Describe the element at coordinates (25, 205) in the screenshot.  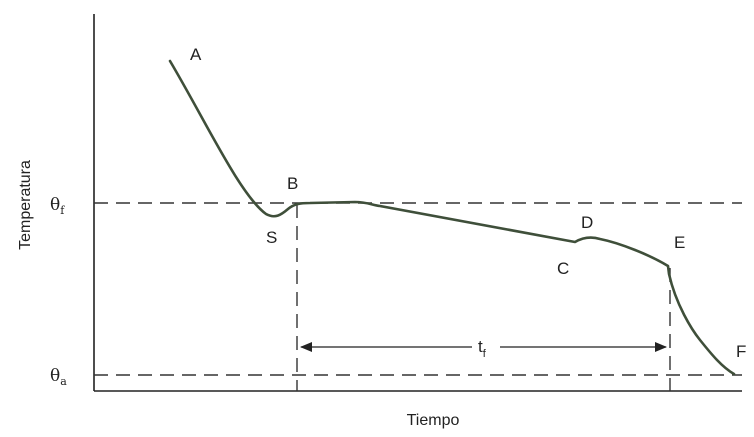
I see `y-axis-title: Temperatura` at that location.